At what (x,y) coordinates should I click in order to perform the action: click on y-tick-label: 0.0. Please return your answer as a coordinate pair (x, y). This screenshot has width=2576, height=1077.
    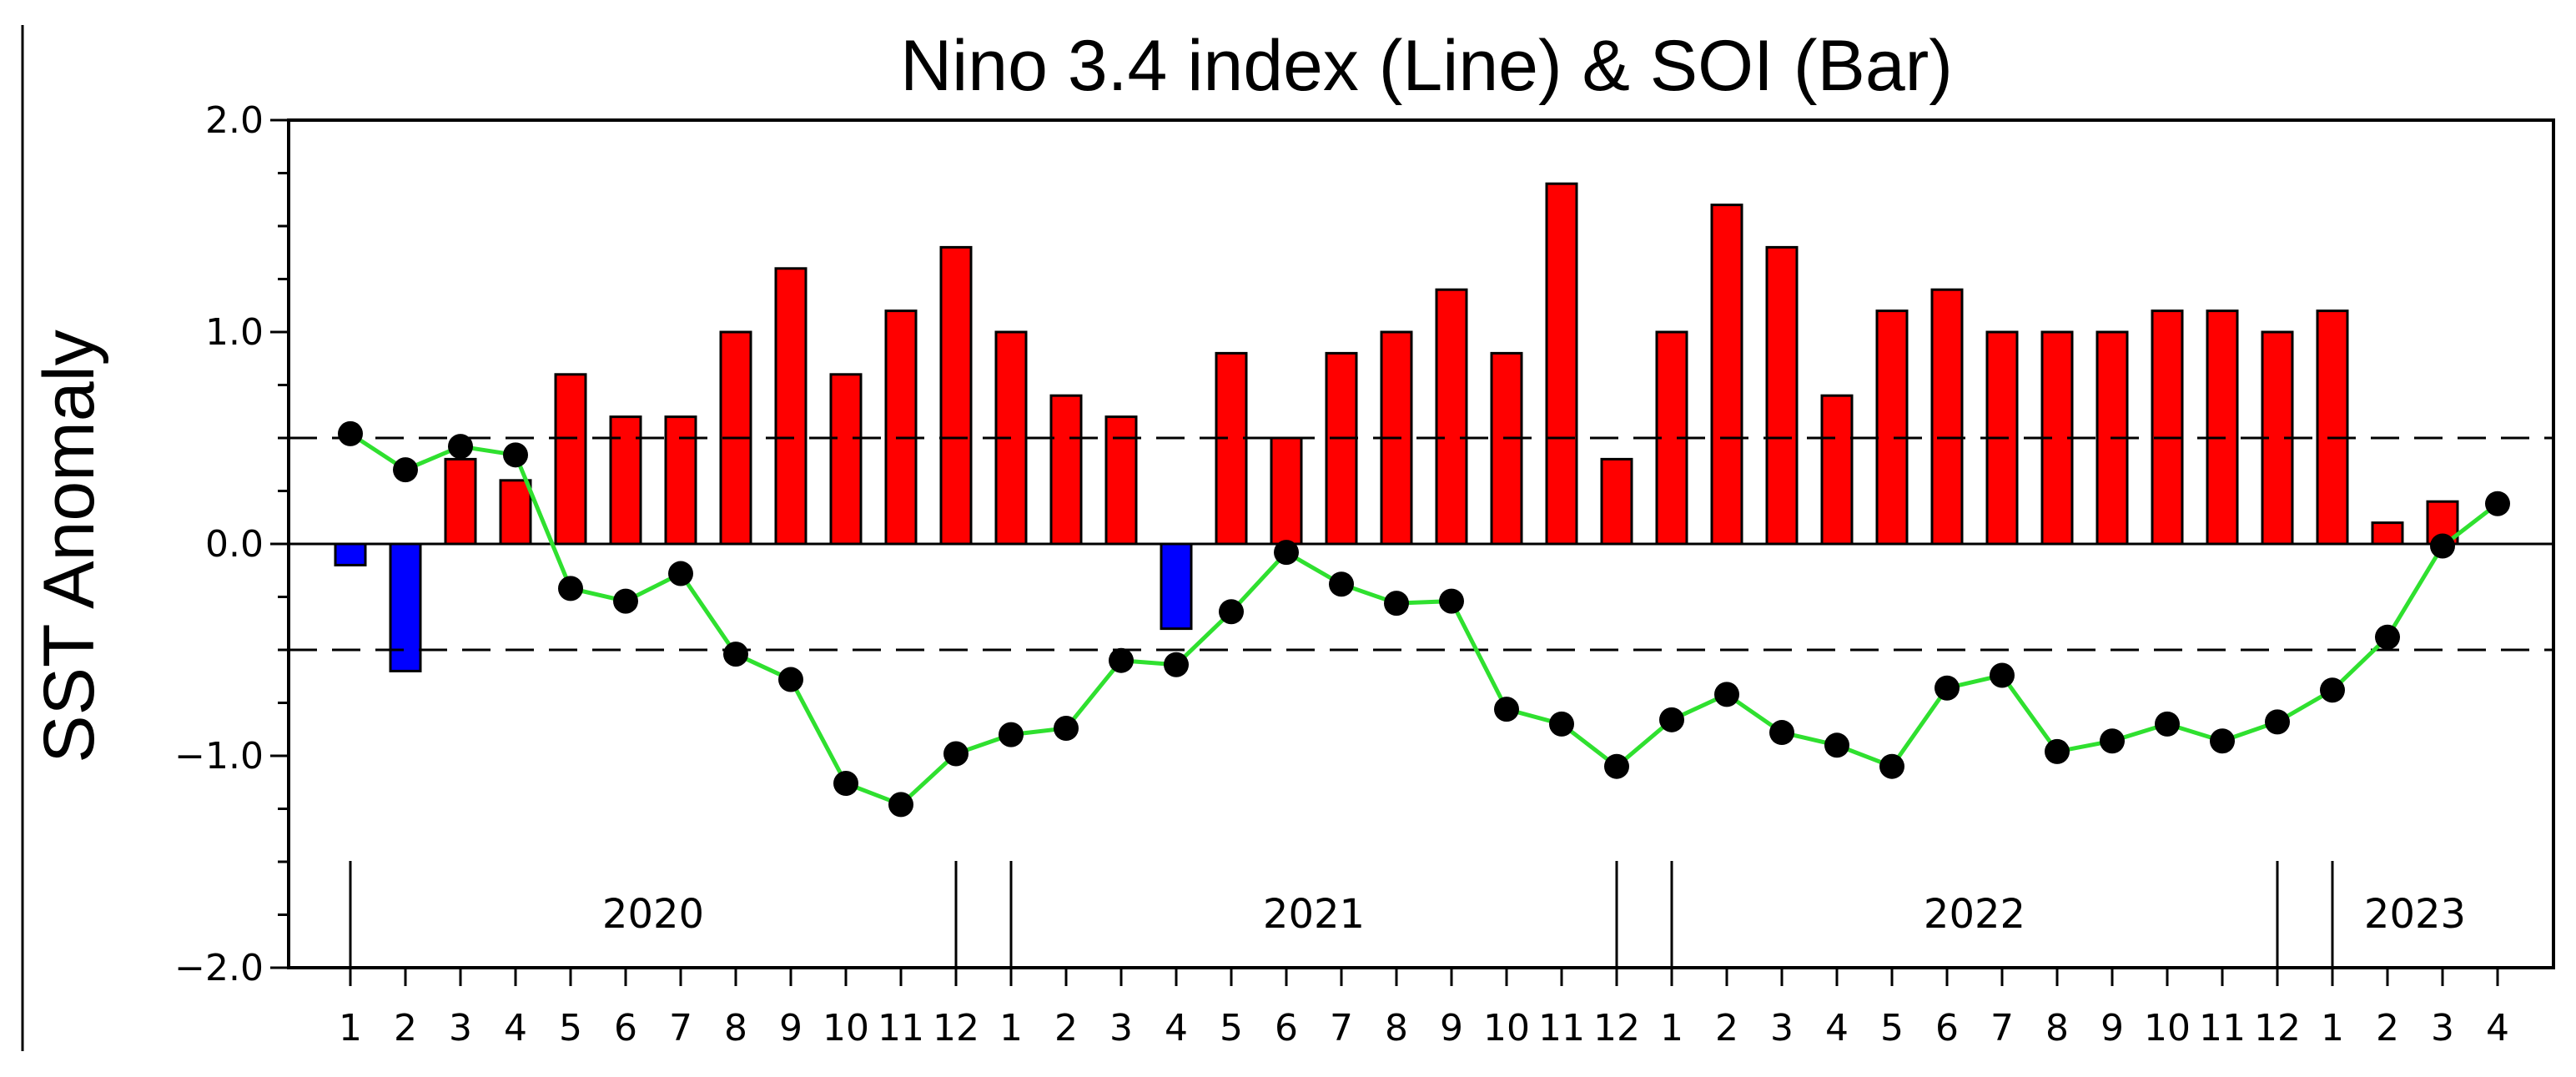
    Looking at the image, I should click on (234, 544).